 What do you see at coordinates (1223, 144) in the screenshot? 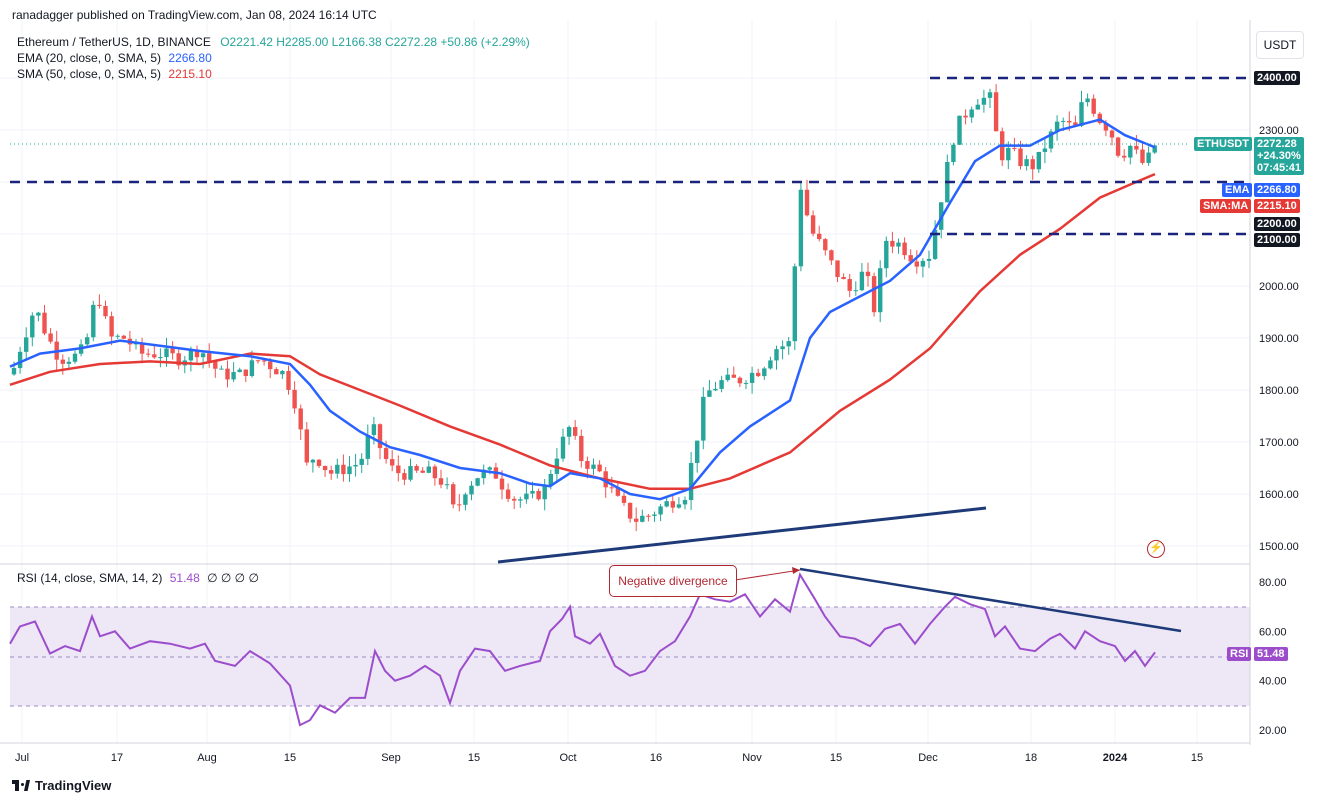
I see `ethusdt-symbol-tag: ETHUSDT` at bounding box center [1223, 144].